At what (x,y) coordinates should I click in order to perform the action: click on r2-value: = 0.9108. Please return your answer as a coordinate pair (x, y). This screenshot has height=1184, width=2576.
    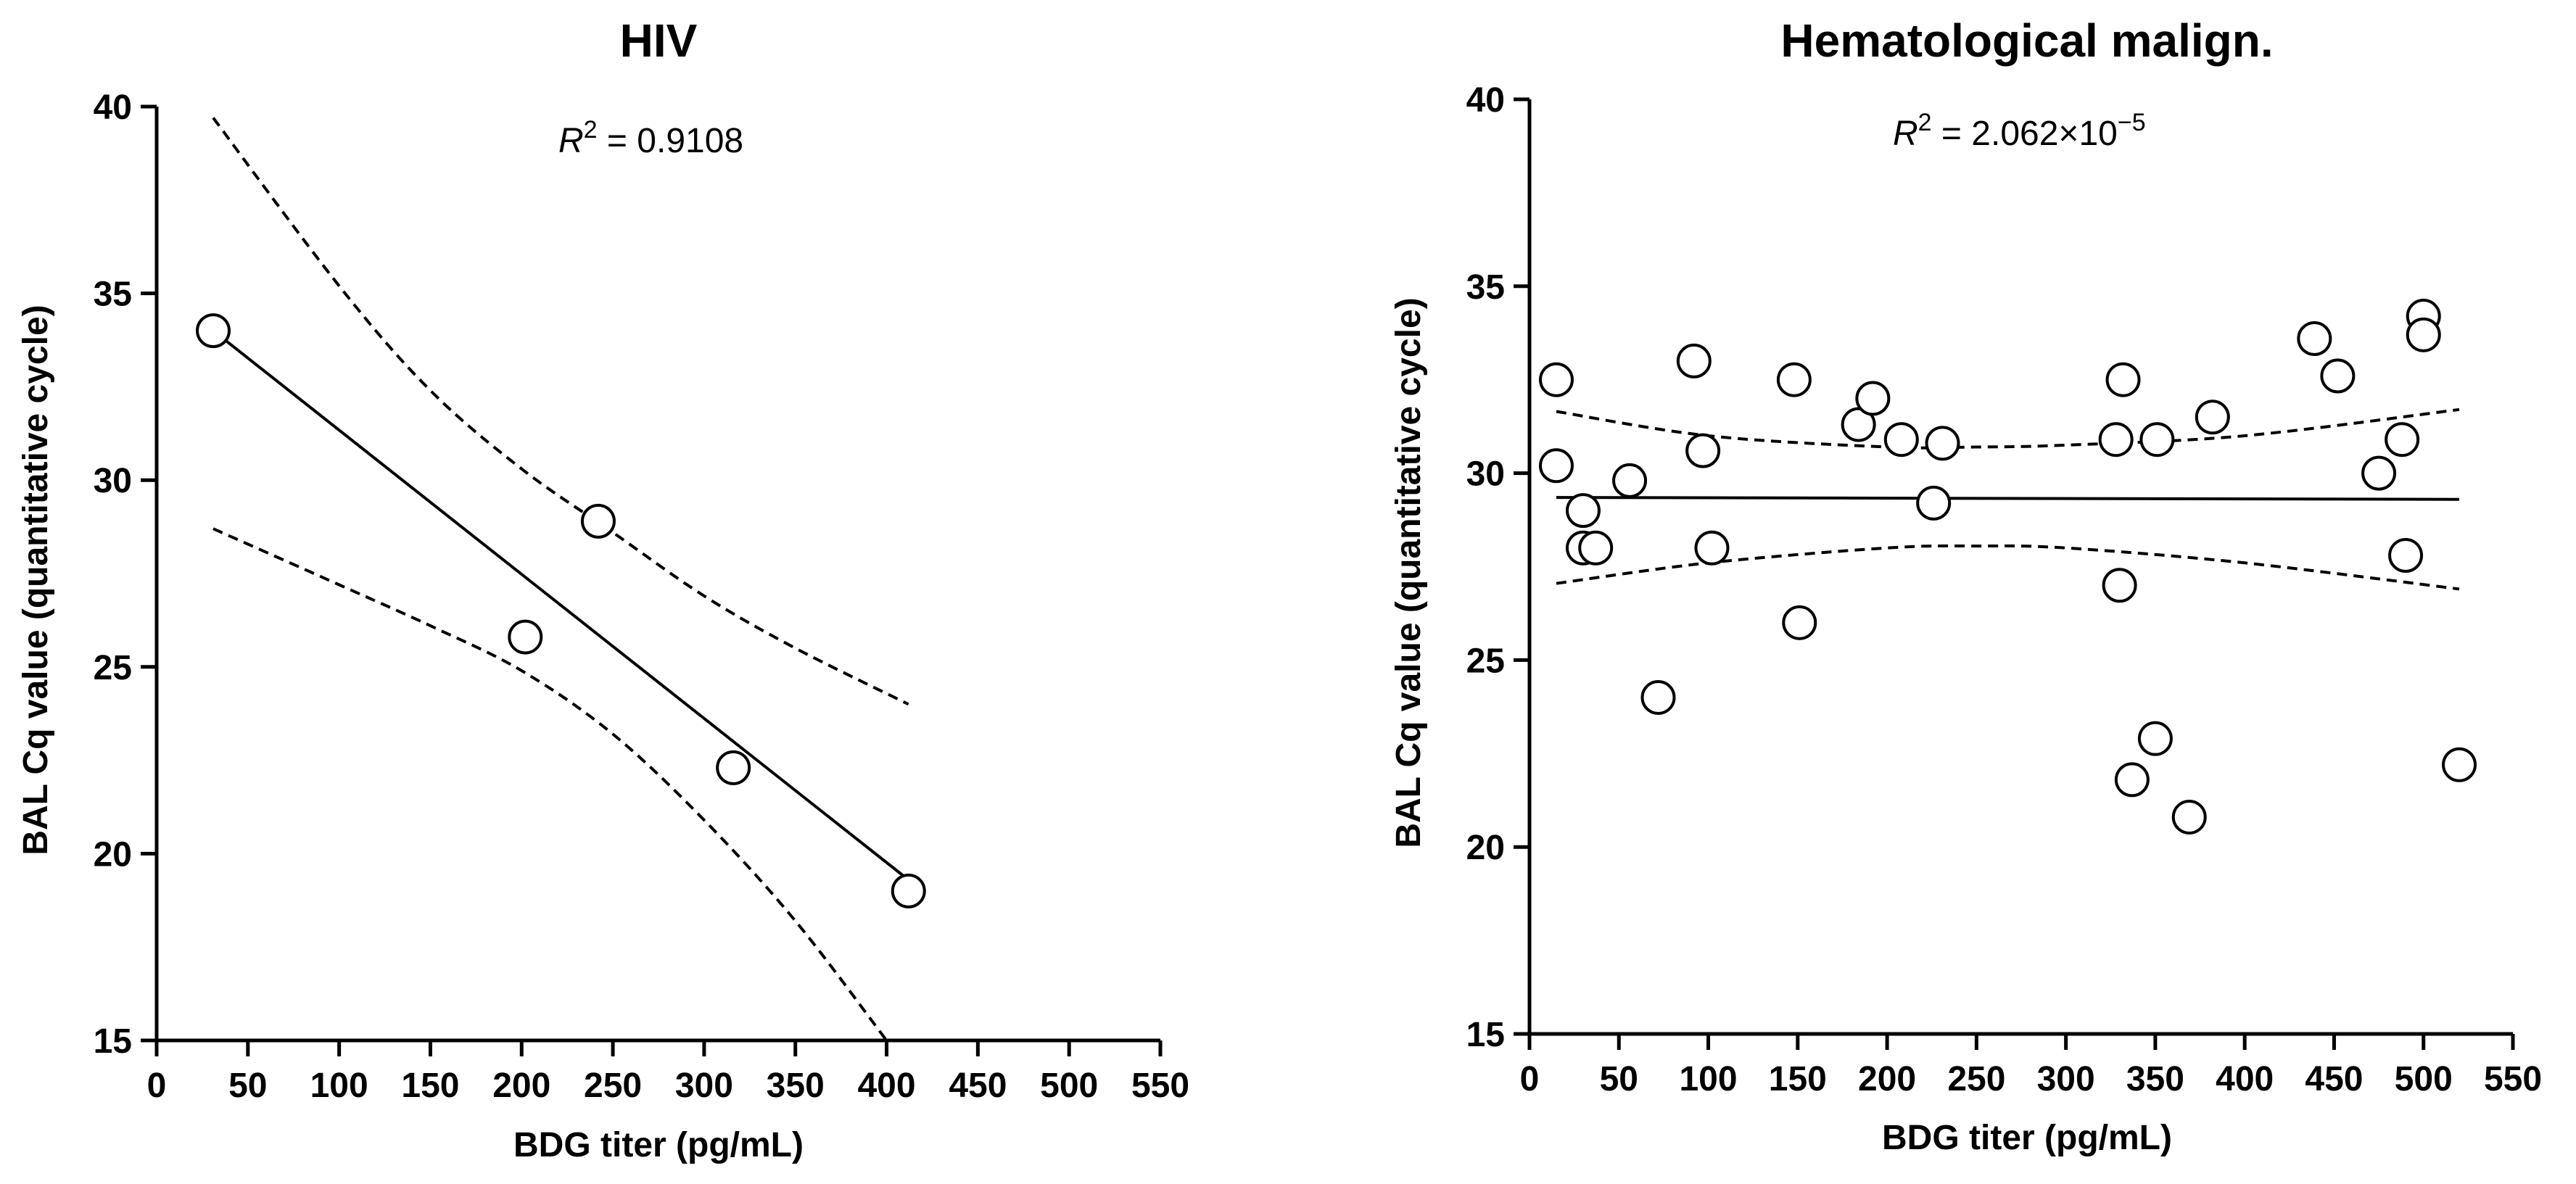
    Looking at the image, I should click on (671, 141).